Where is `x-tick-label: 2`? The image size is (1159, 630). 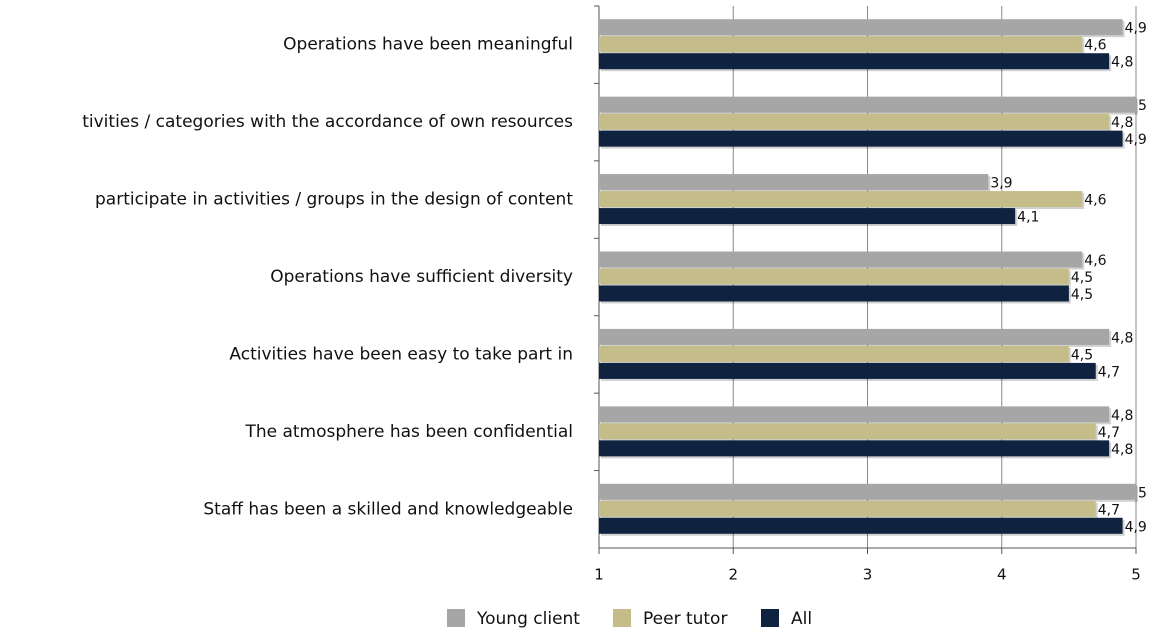
x-tick-label: 2 is located at coordinates (733, 575).